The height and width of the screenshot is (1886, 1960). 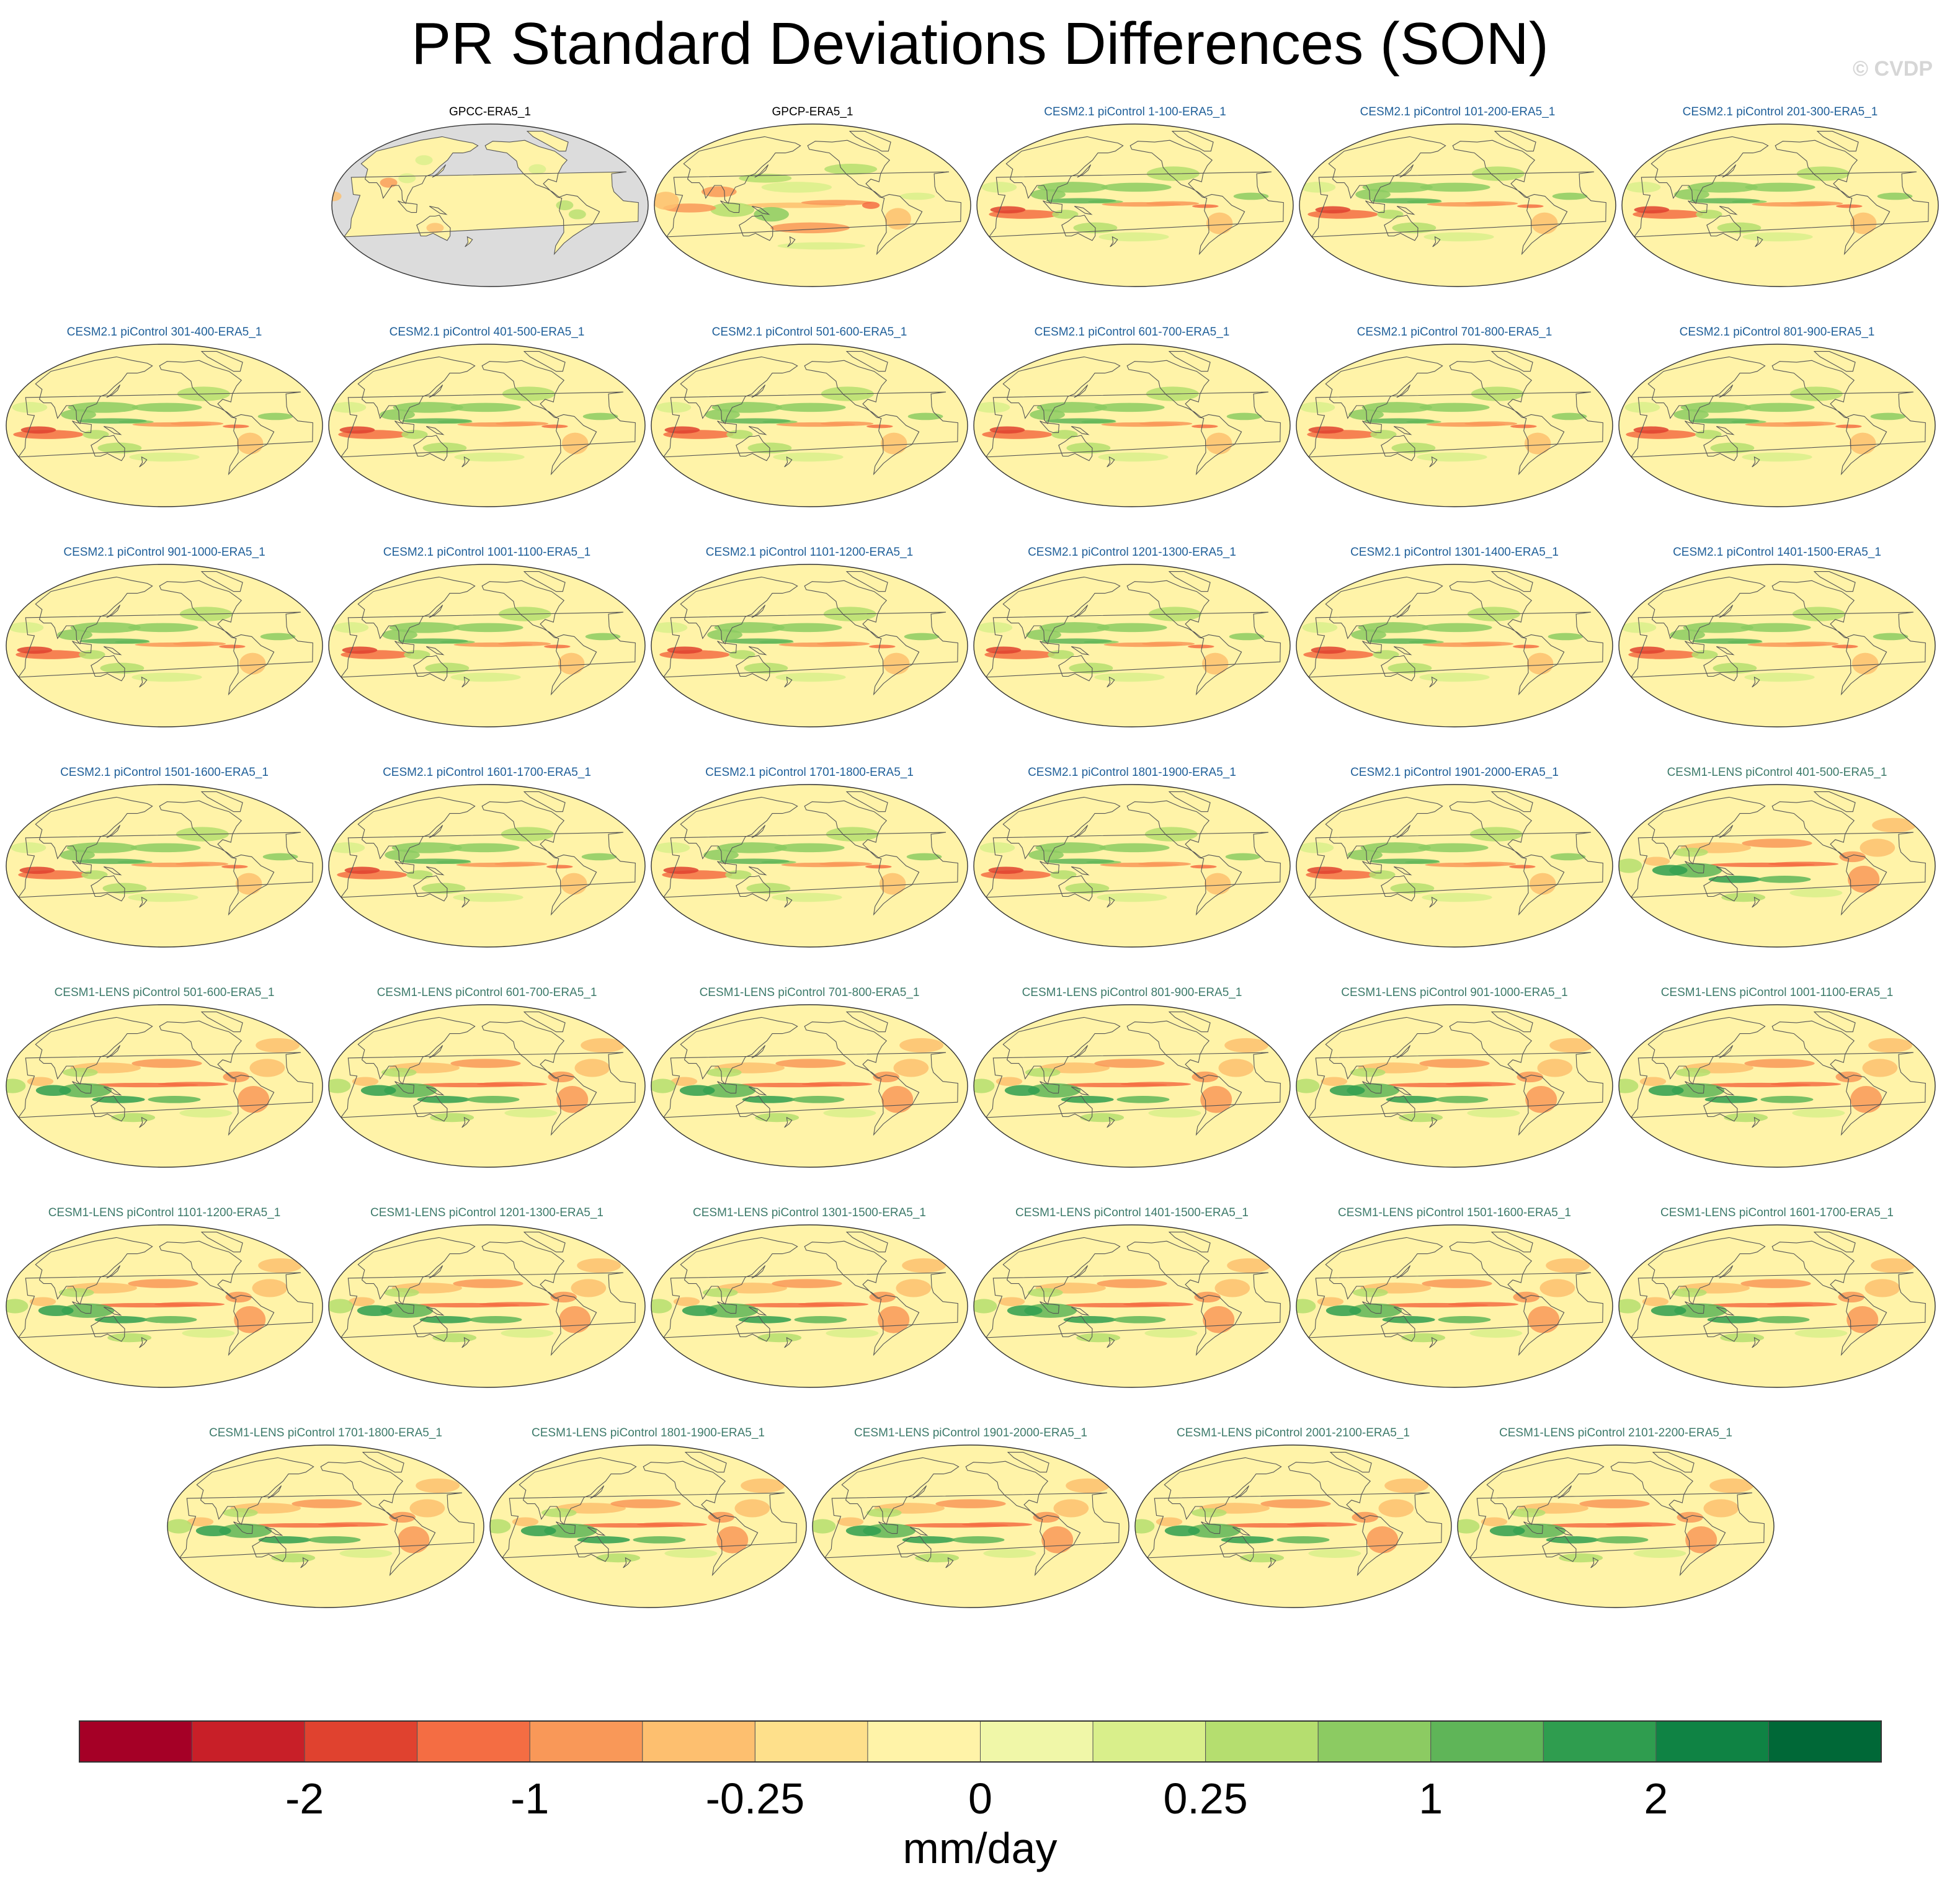 I want to click on colorbar-swatch, so click(x=924, y=1741).